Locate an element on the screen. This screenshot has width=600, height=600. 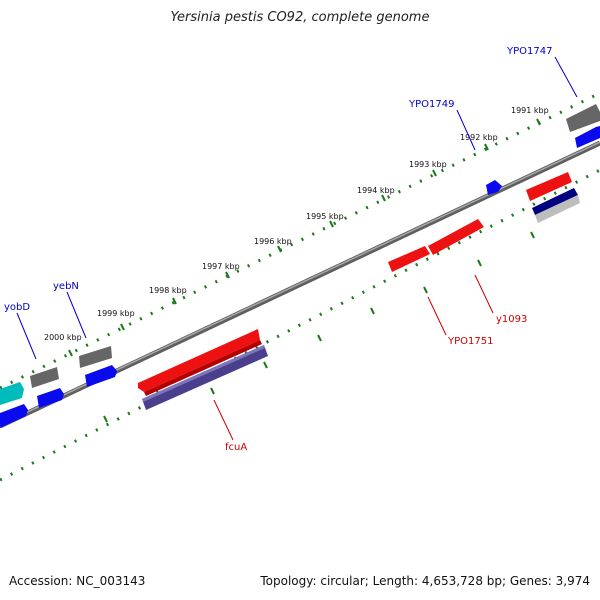
leader-yebN is located at coordinates (76, 315).